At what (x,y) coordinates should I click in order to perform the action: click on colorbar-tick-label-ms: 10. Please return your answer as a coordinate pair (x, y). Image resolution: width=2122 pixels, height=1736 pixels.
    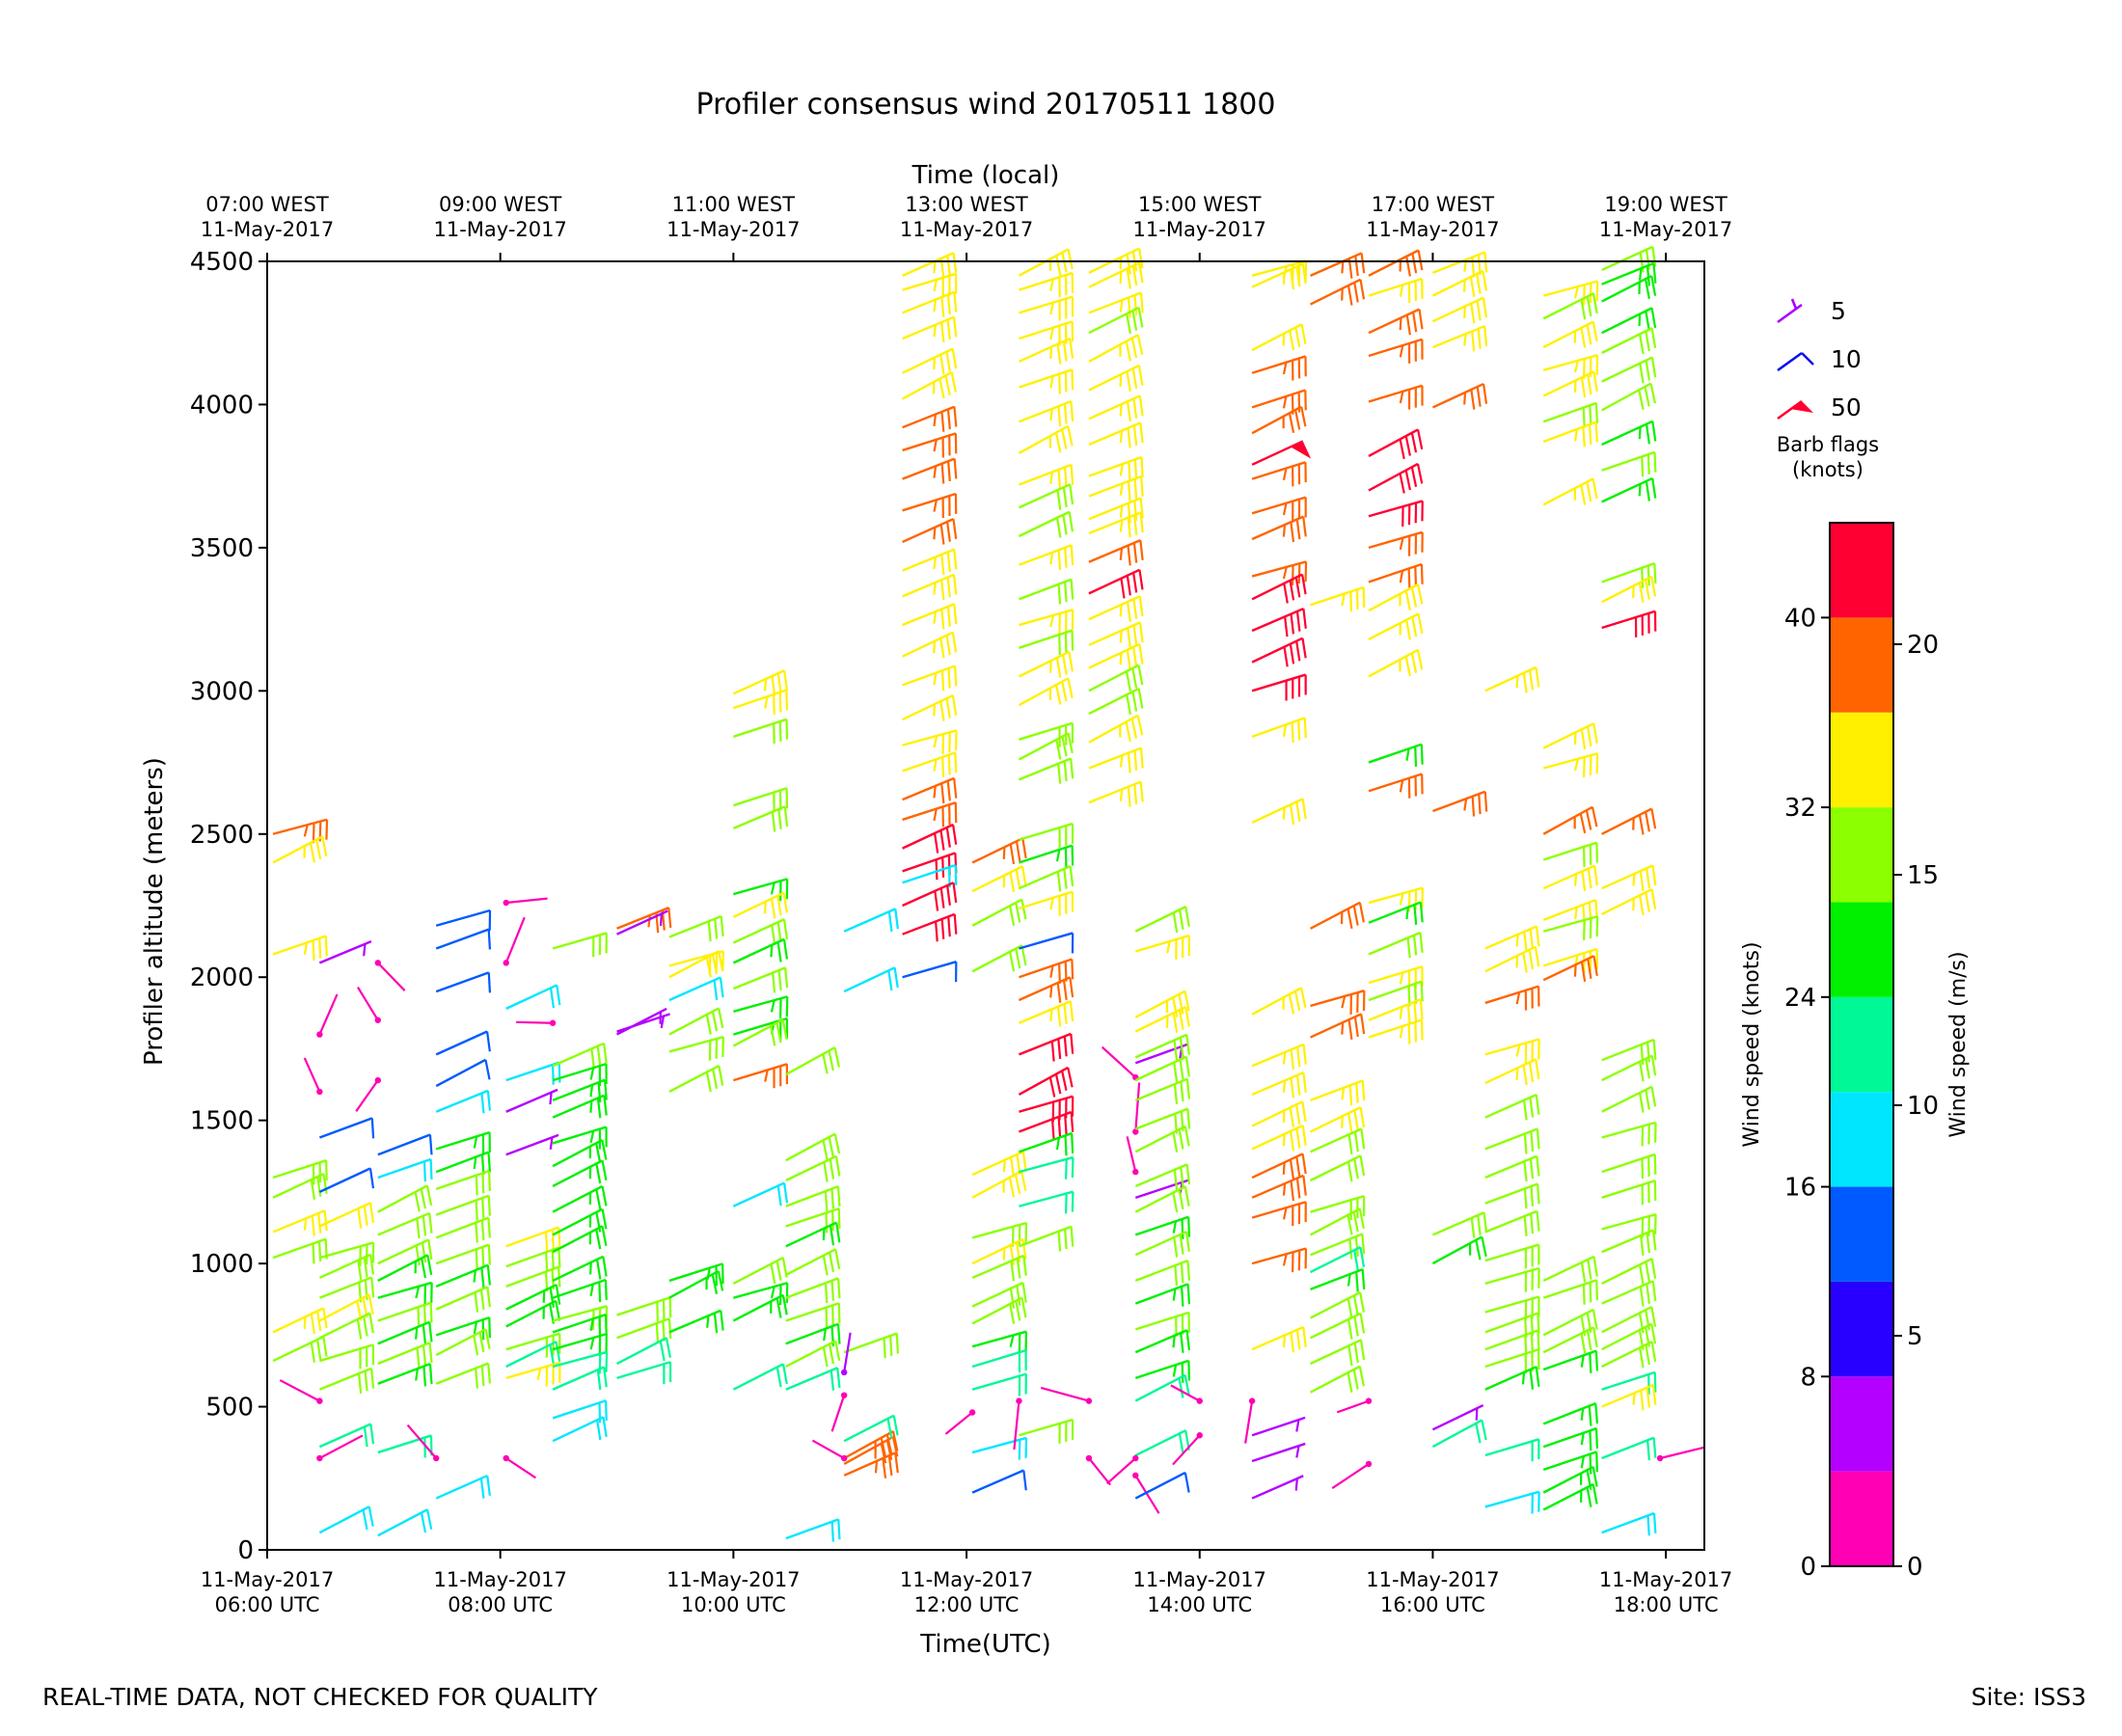
    Looking at the image, I should click on (1923, 1106).